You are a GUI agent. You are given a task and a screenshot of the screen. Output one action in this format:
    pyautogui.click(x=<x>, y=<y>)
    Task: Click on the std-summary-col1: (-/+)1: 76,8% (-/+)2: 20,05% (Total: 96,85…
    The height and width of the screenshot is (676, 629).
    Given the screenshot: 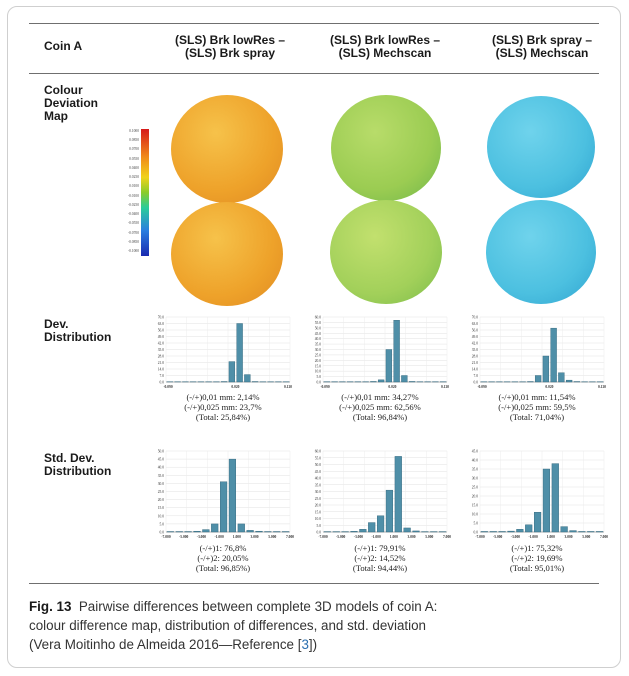 What is the action you would take?
    pyautogui.click(x=223, y=558)
    